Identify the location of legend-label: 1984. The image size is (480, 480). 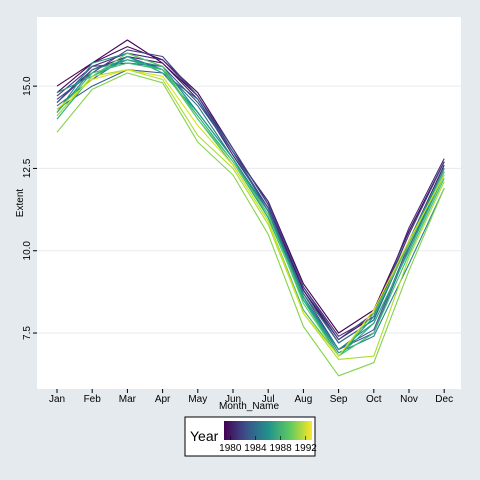
(255, 448).